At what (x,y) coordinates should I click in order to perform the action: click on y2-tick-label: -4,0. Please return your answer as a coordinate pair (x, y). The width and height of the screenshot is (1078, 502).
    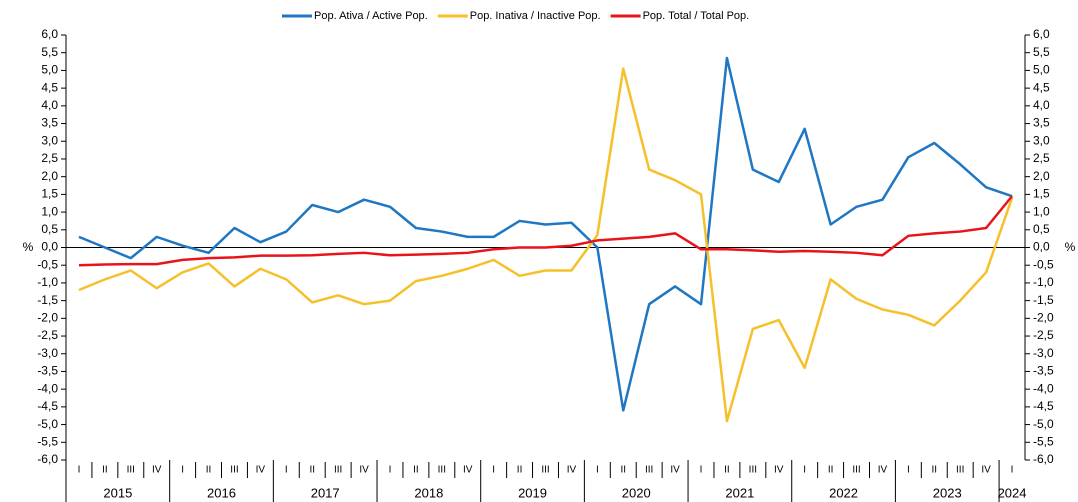
    Looking at the image, I should click on (1043, 388).